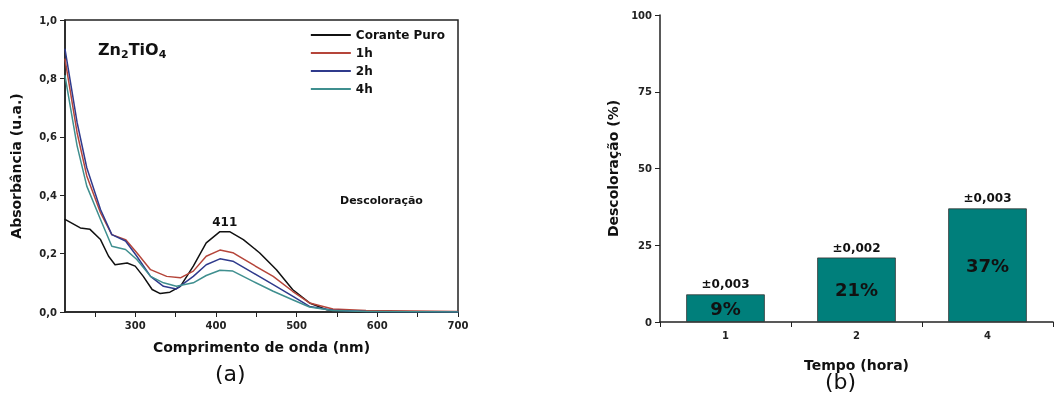  I want to click on y-tick-label: 50, so click(645, 168).